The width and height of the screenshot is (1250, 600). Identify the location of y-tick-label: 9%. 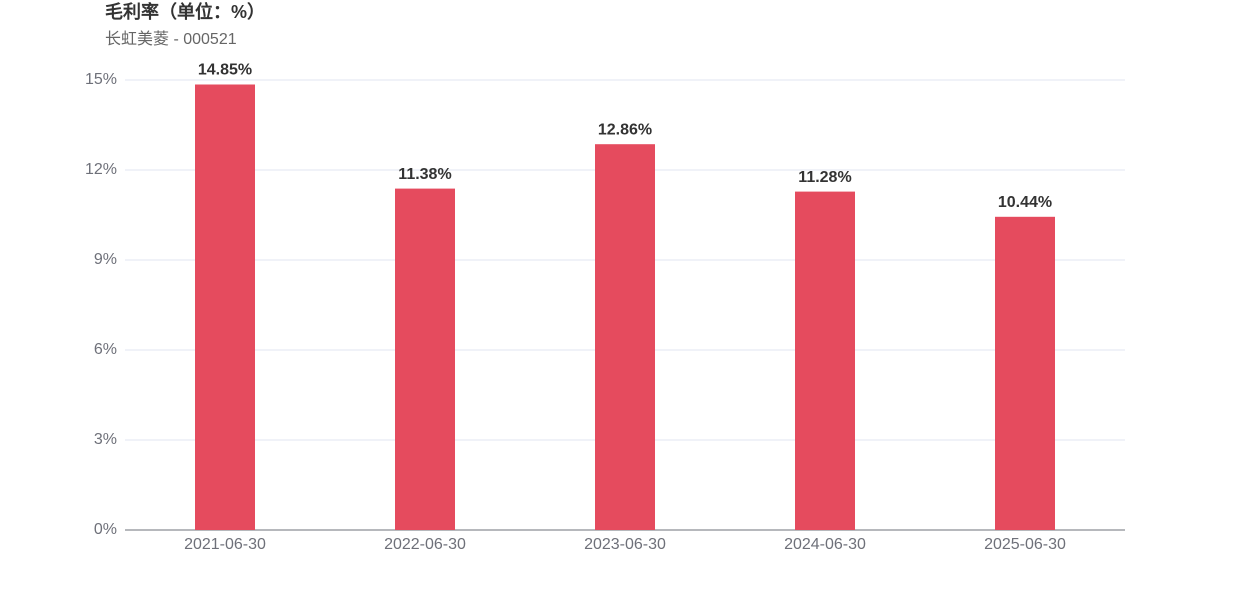
(105, 259).